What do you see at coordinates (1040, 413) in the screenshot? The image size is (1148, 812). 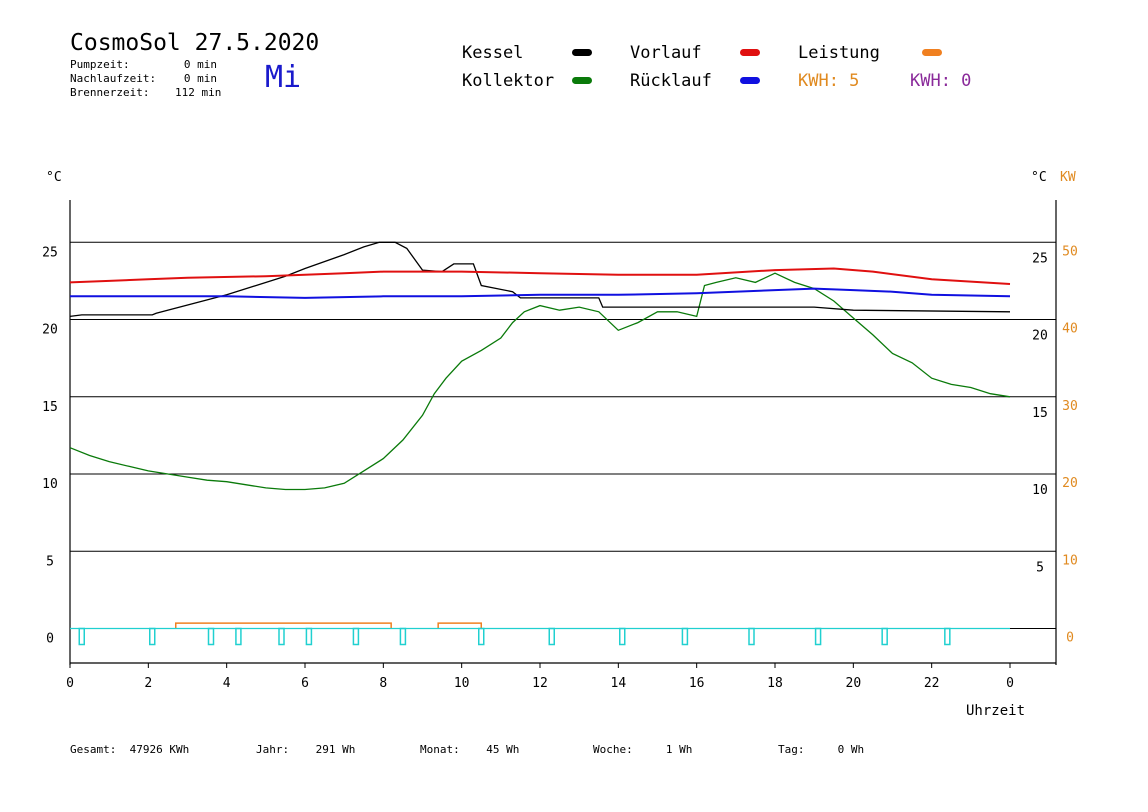 I see `y-right-tick-label: 15` at bounding box center [1040, 413].